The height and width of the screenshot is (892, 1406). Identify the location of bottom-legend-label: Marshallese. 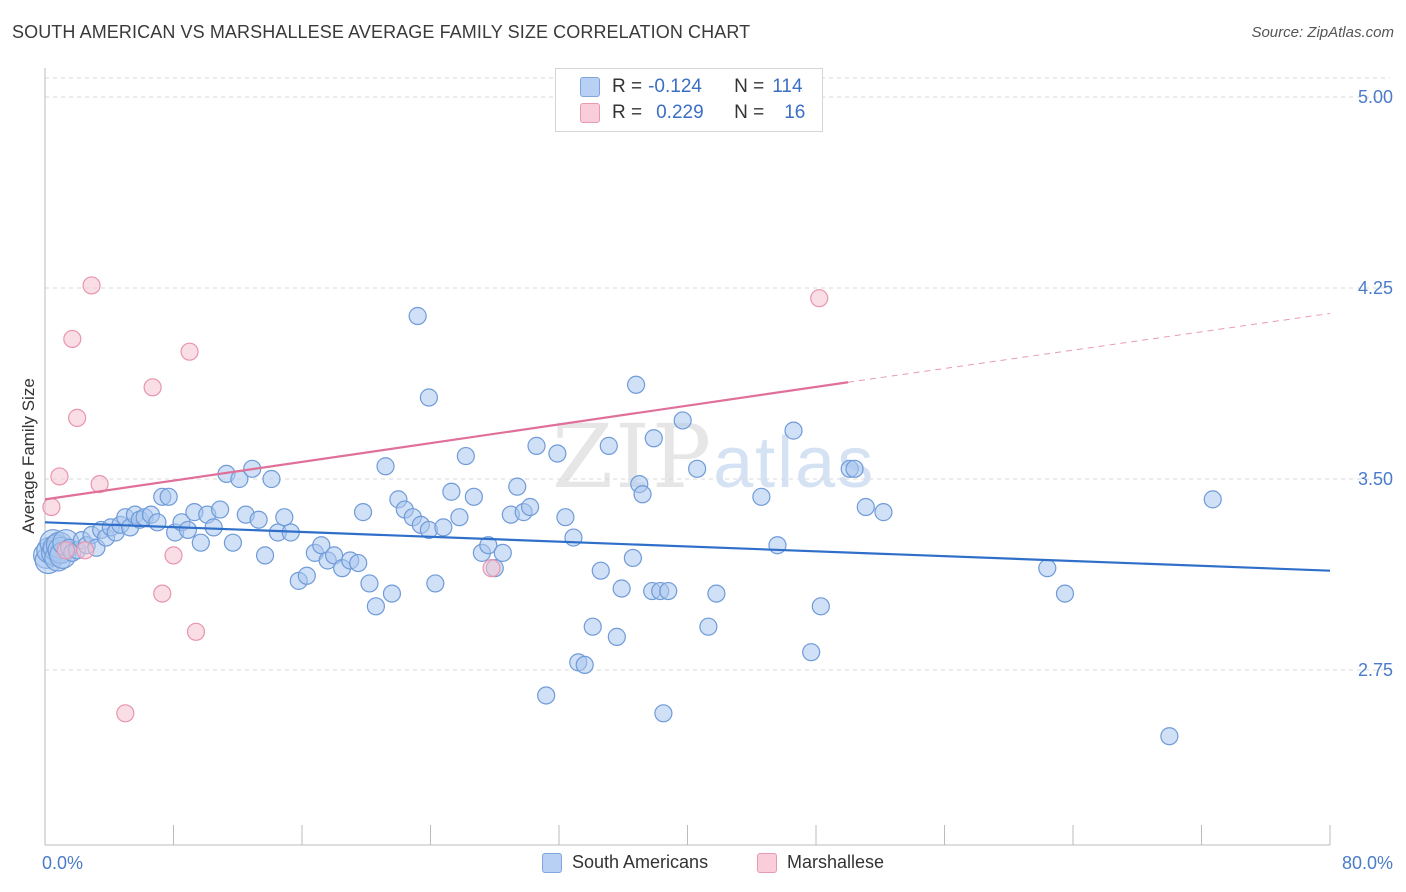
(836, 862).